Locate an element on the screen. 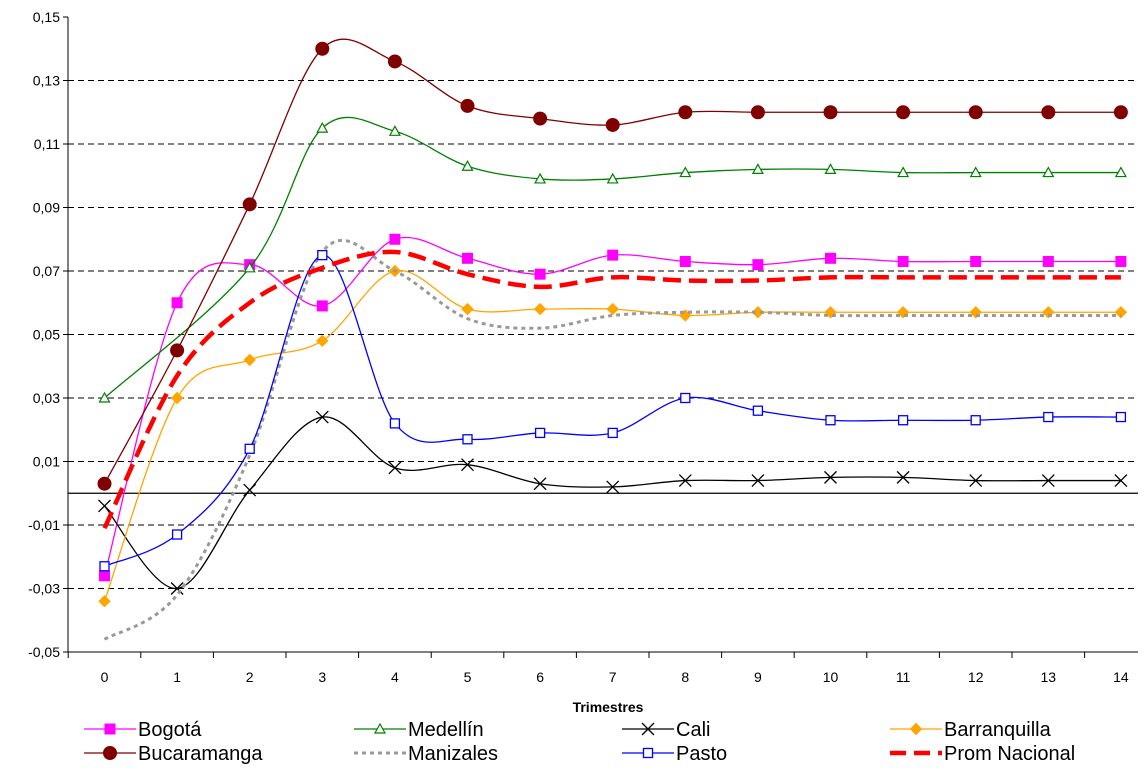 Image resolution: width=1148 pixels, height=772 pixels. legend-item: Cali is located at coordinates (666, 730).